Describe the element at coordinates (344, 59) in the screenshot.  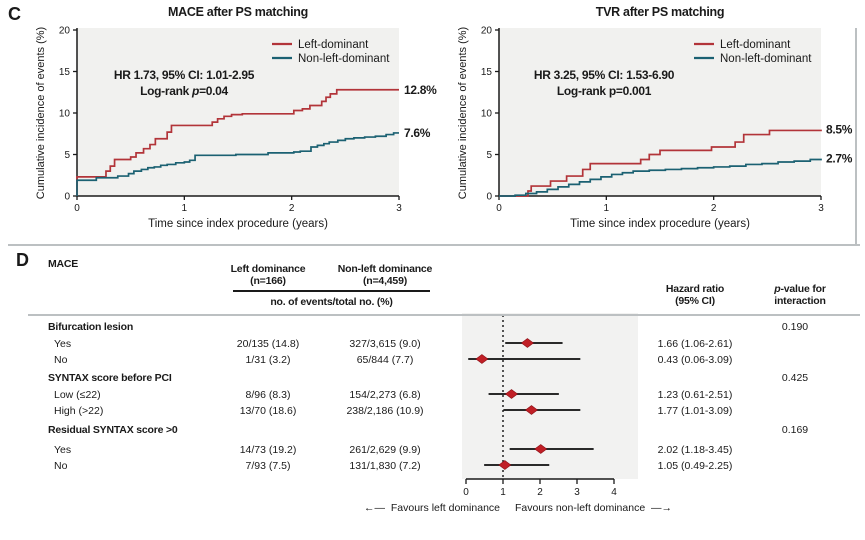
I see `legend-label: Non-left-dominant` at that location.